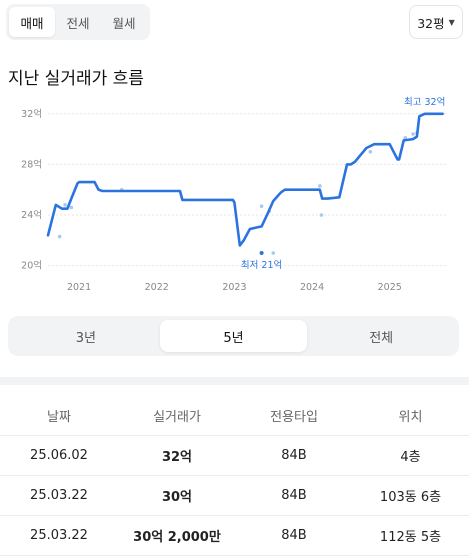  I want to click on low-point-marker, so click(261, 253).